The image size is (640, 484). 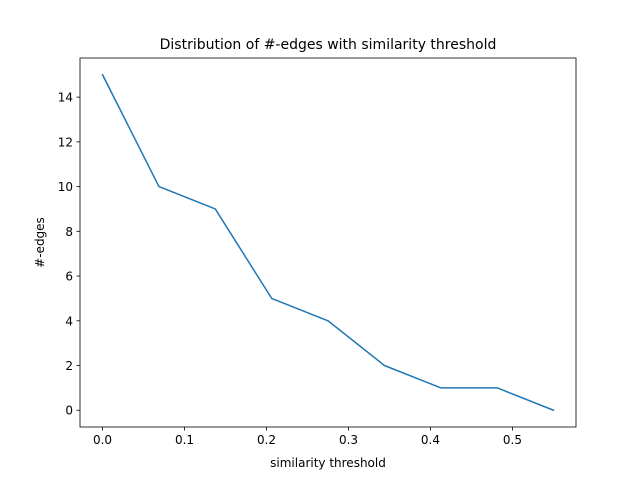 What do you see at coordinates (512, 440) in the screenshot?
I see `x-tick-label: 0.5` at bounding box center [512, 440].